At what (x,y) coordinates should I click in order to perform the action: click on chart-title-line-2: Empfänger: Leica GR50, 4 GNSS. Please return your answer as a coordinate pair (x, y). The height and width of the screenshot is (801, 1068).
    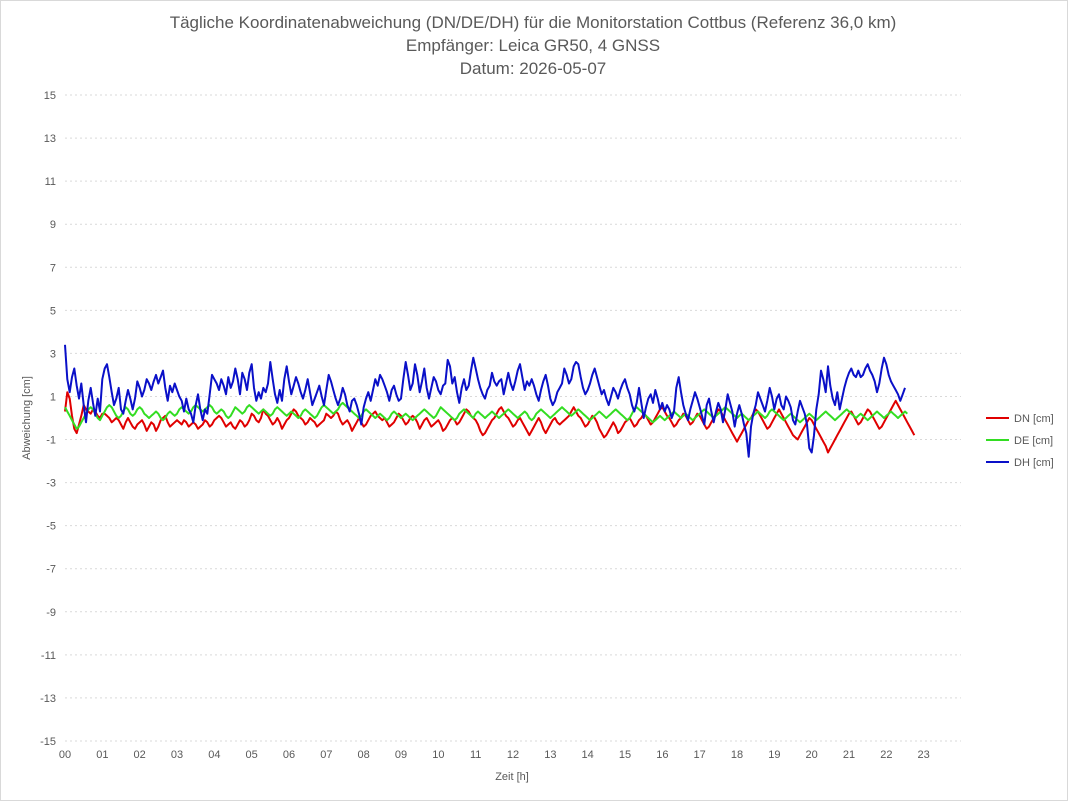
    Looking at the image, I should click on (533, 45).